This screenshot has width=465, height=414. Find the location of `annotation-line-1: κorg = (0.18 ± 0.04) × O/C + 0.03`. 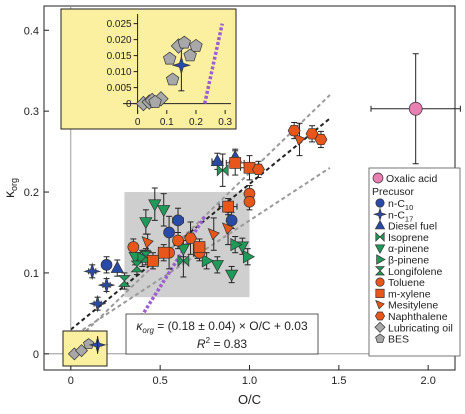

annotation-line-1: κorg = (0.18 ± 0.04) × O/C + 0.03 is located at coordinates (222, 327).